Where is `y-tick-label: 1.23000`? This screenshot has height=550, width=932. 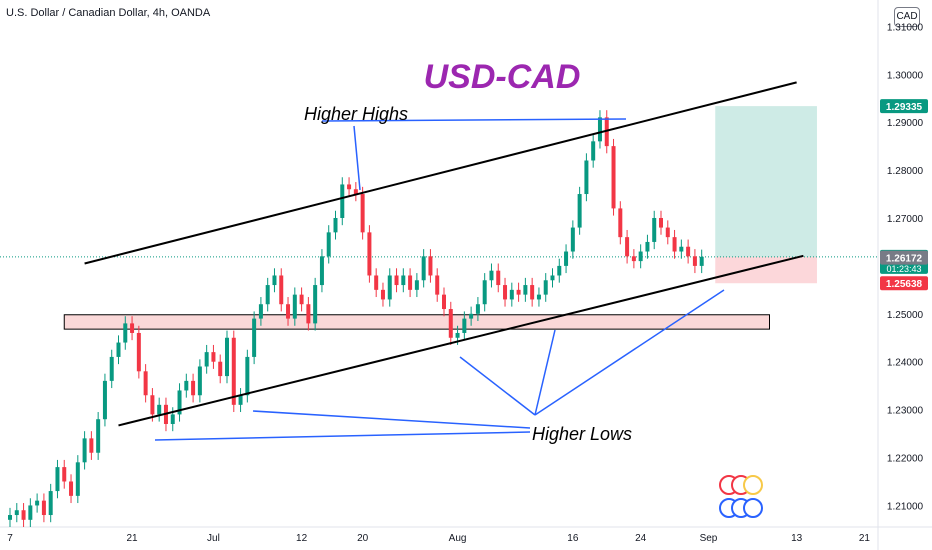 y-tick-label: 1.23000 is located at coordinates (905, 411).